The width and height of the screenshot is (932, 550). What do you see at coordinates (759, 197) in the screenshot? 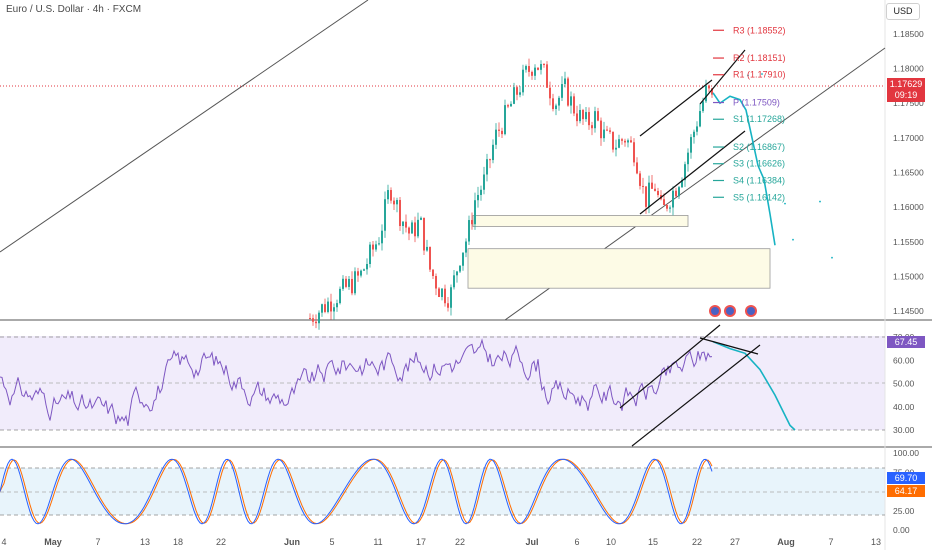
I see `pivot-label-s5: S5 (1.16142)` at bounding box center [759, 197].